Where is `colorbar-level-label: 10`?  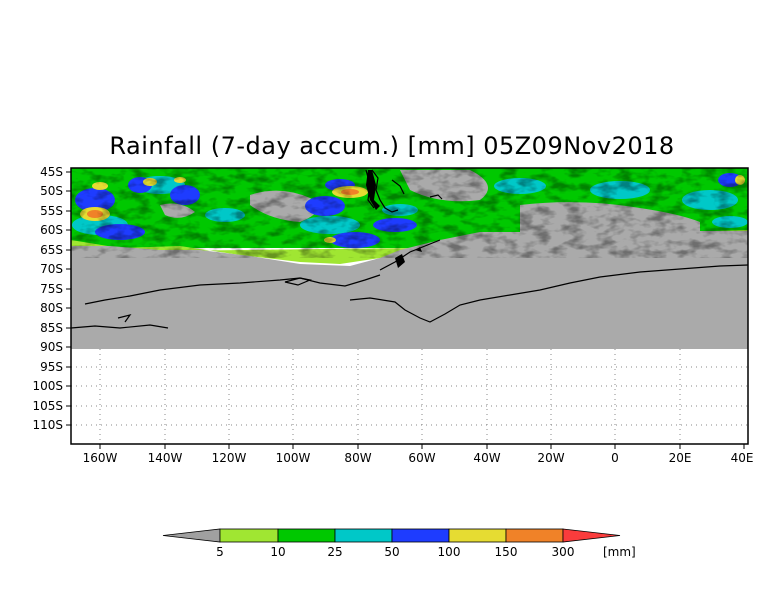
colorbar-level-label: 10 is located at coordinates (278, 552).